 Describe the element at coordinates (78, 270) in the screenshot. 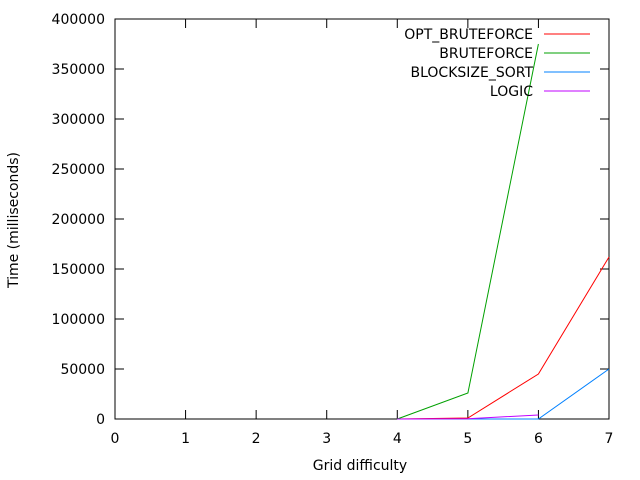

I see `y-tick-label: 150000` at that location.